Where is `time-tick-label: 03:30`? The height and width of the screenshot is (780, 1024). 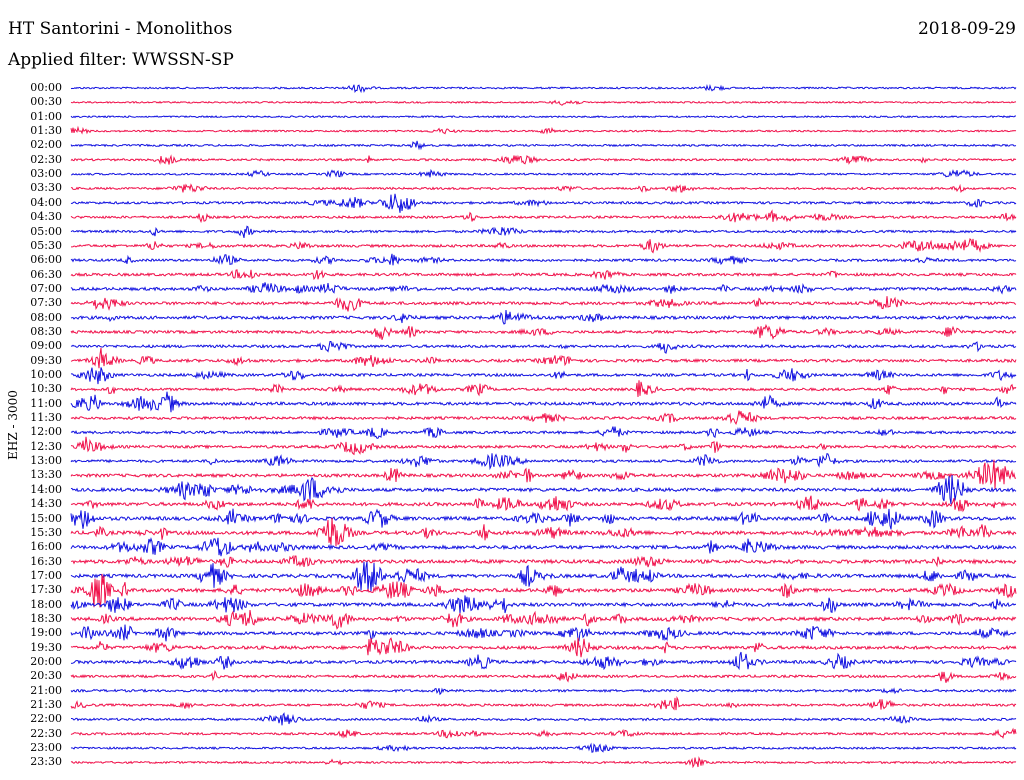
time-tick-label: 03:30 is located at coordinates (46, 188).